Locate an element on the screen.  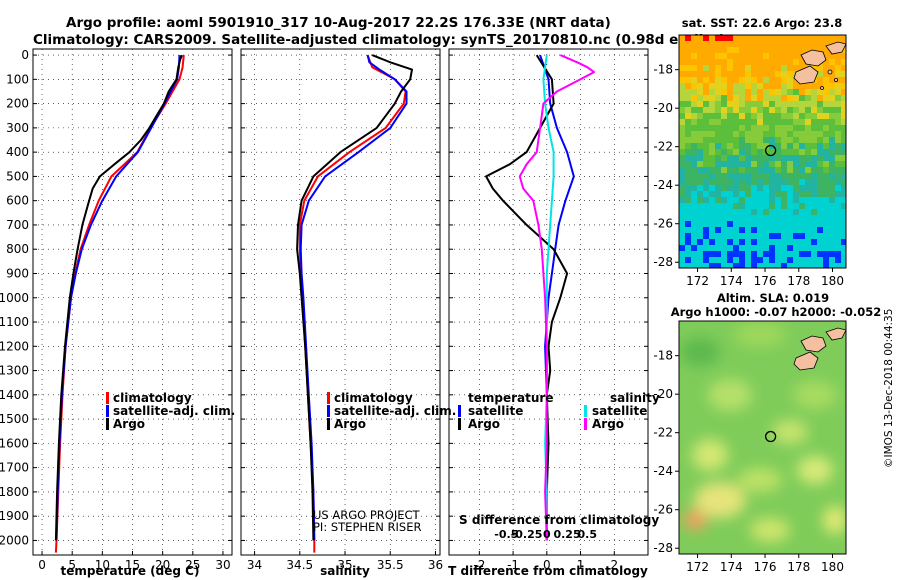
series-line-argo is located at coordinates (354, 297).